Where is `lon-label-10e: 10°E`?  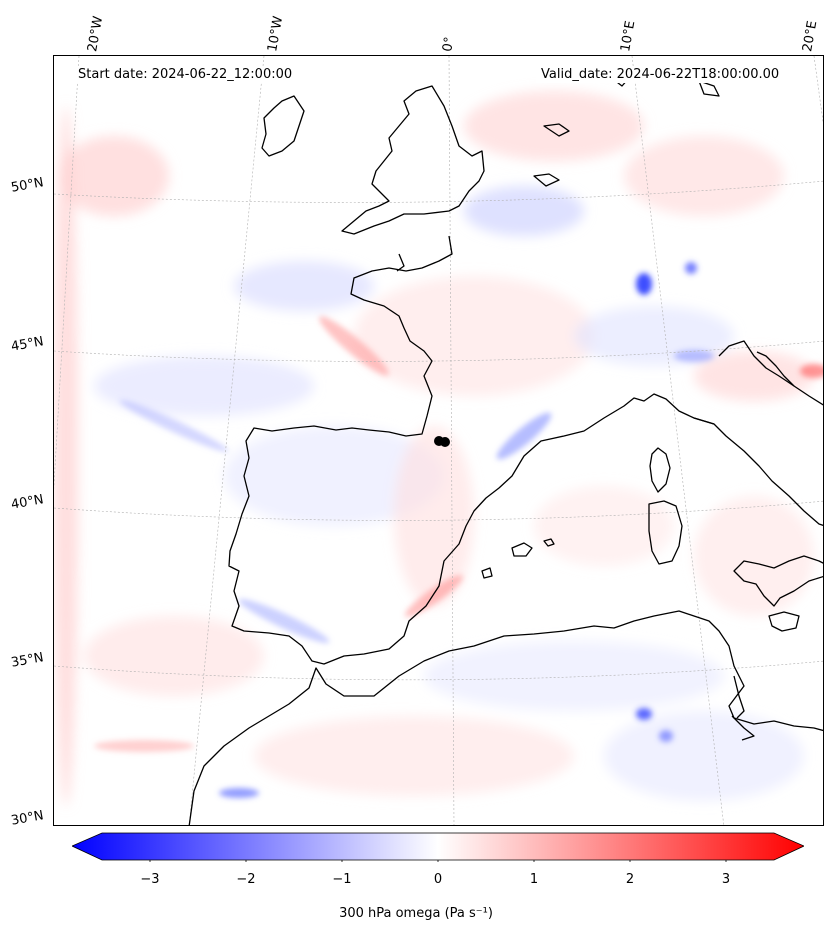
lon-label-10e: 10°E is located at coordinates (628, 36).